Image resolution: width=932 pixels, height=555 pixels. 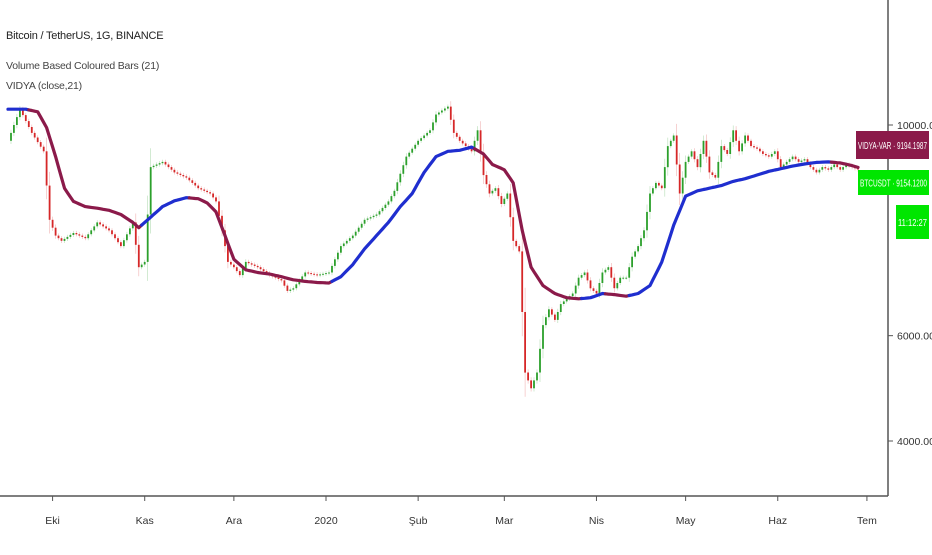 What do you see at coordinates (867, 521) in the screenshot?
I see `x-tick-label: Tem` at bounding box center [867, 521].